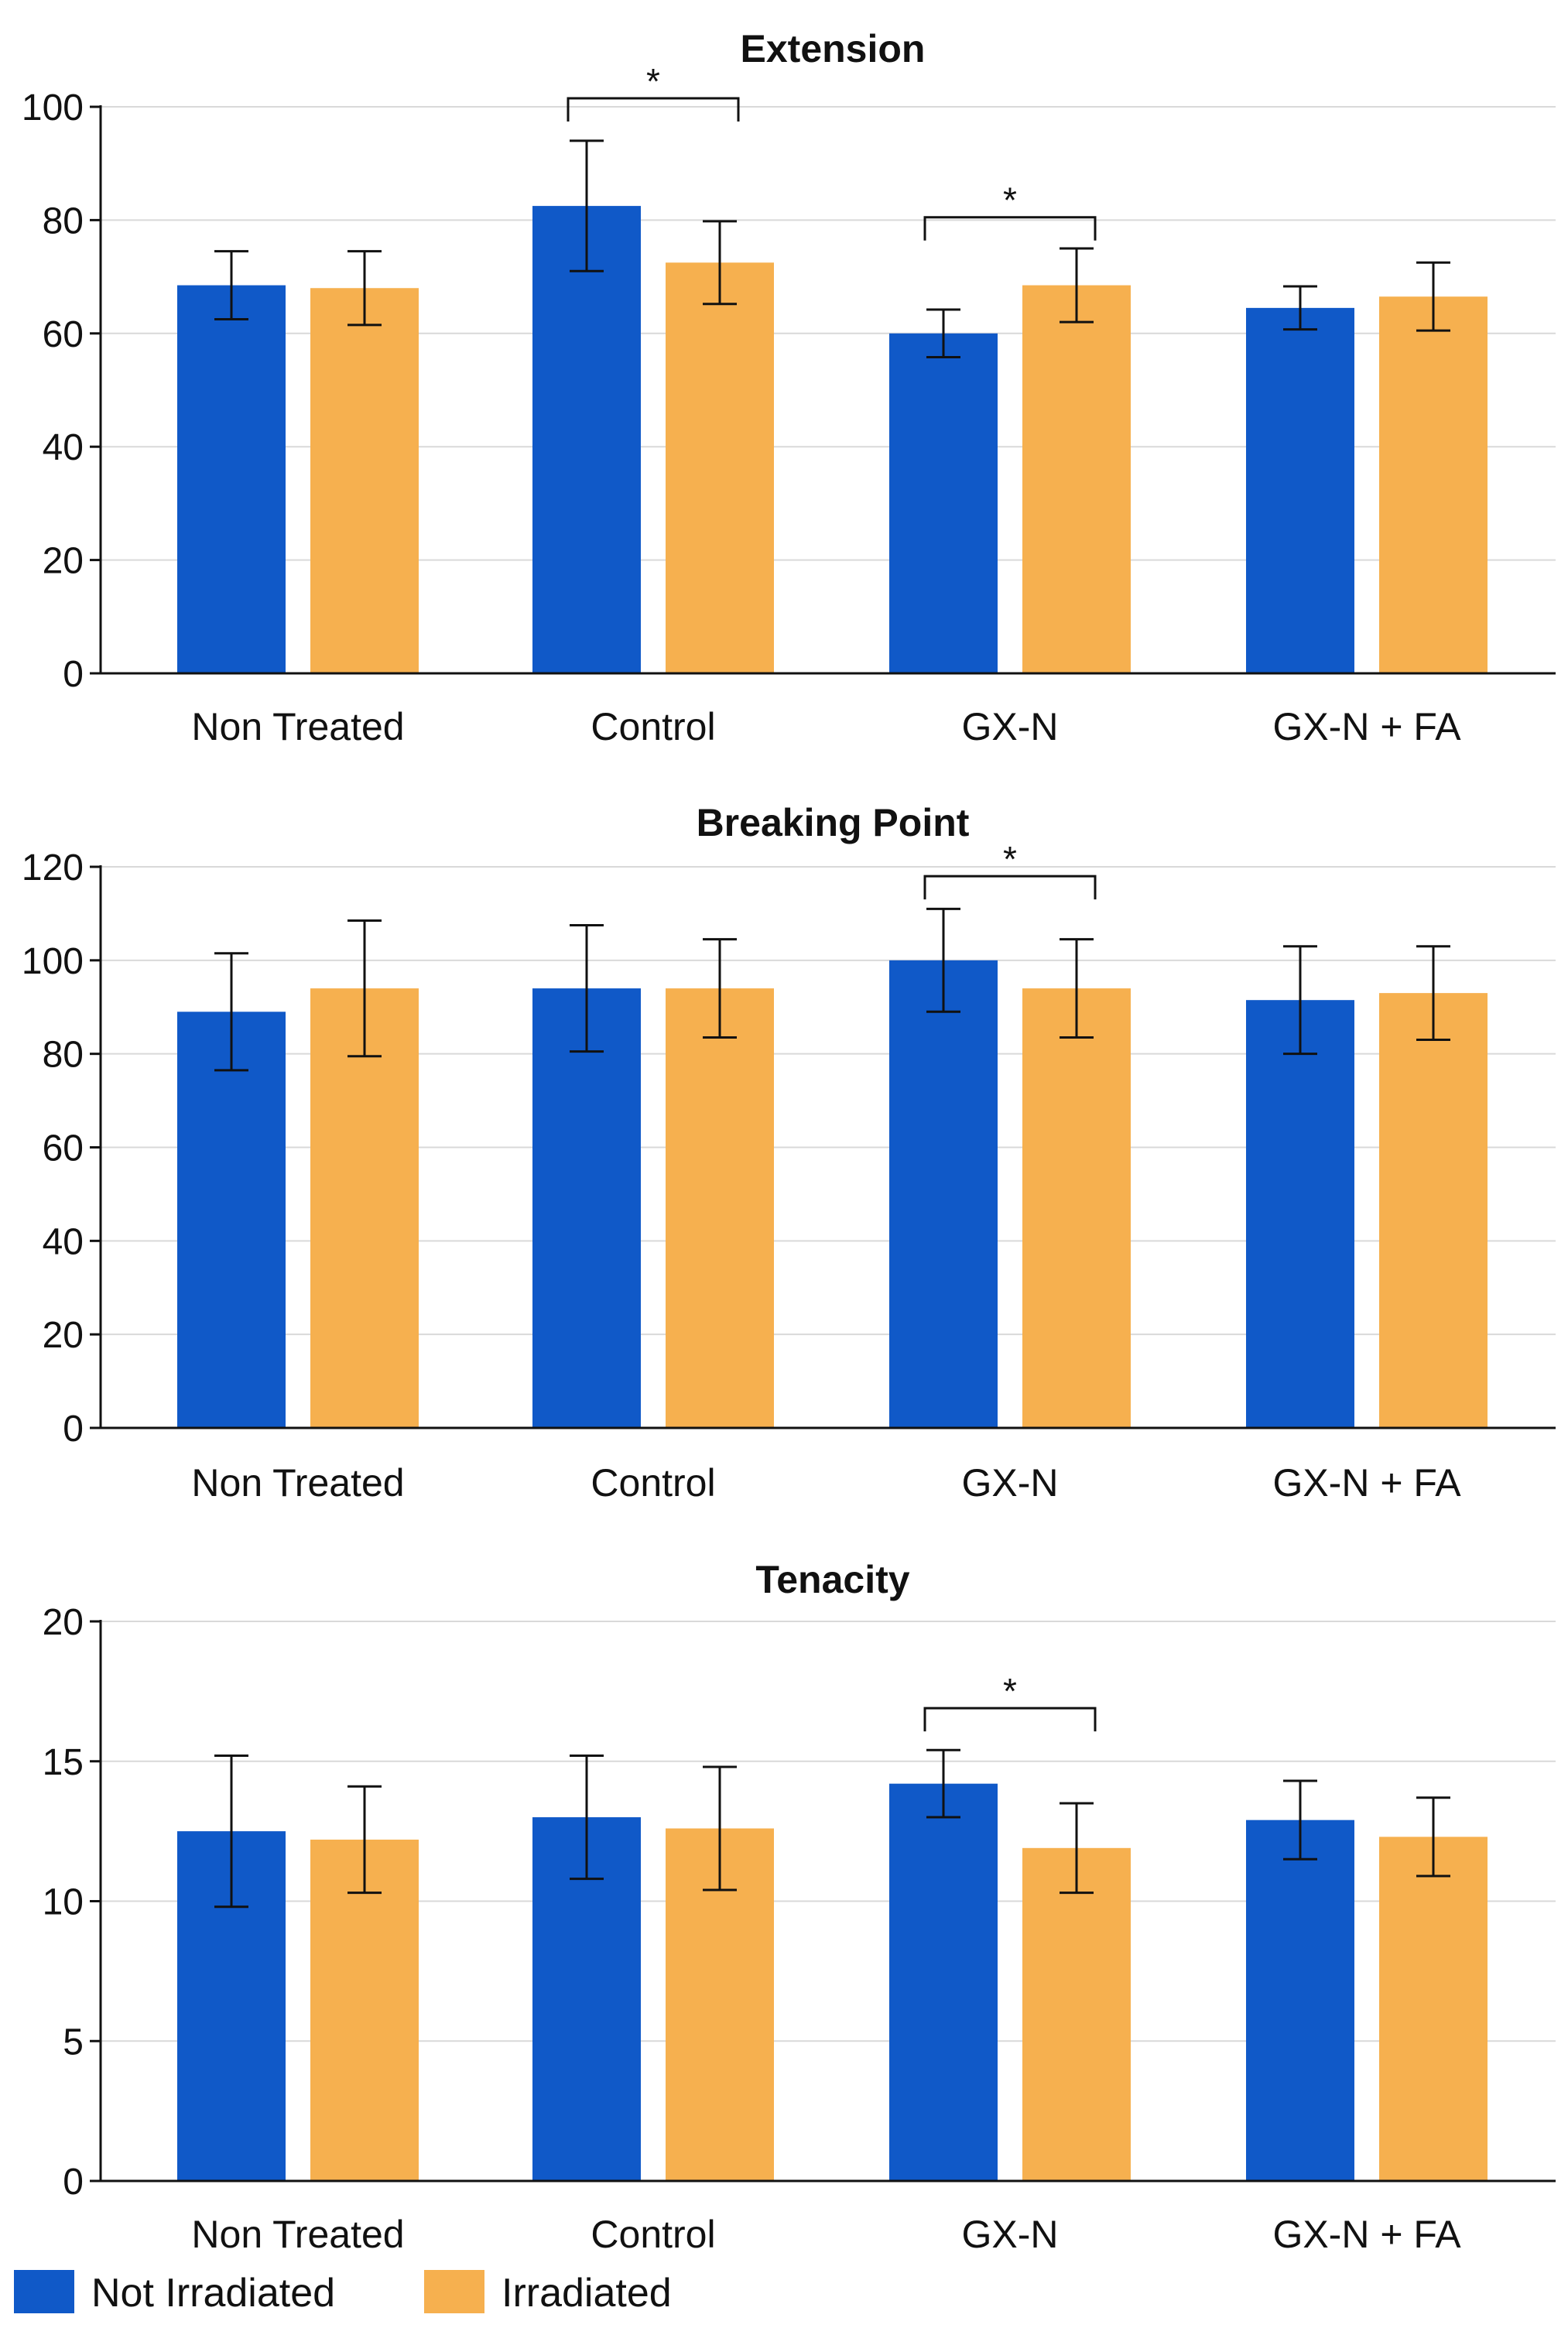 Image resolution: width=1568 pixels, height=2328 pixels. Describe the element at coordinates (833, 823) in the screenshot. I see `chart-title: Breaking Point` at that location.